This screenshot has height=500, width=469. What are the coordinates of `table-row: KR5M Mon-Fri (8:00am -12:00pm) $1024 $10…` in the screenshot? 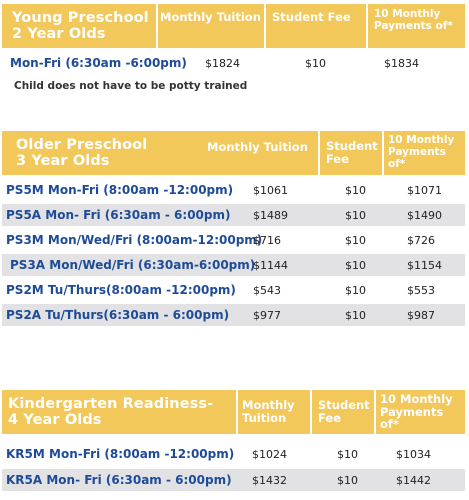 It's located at (233, 454).